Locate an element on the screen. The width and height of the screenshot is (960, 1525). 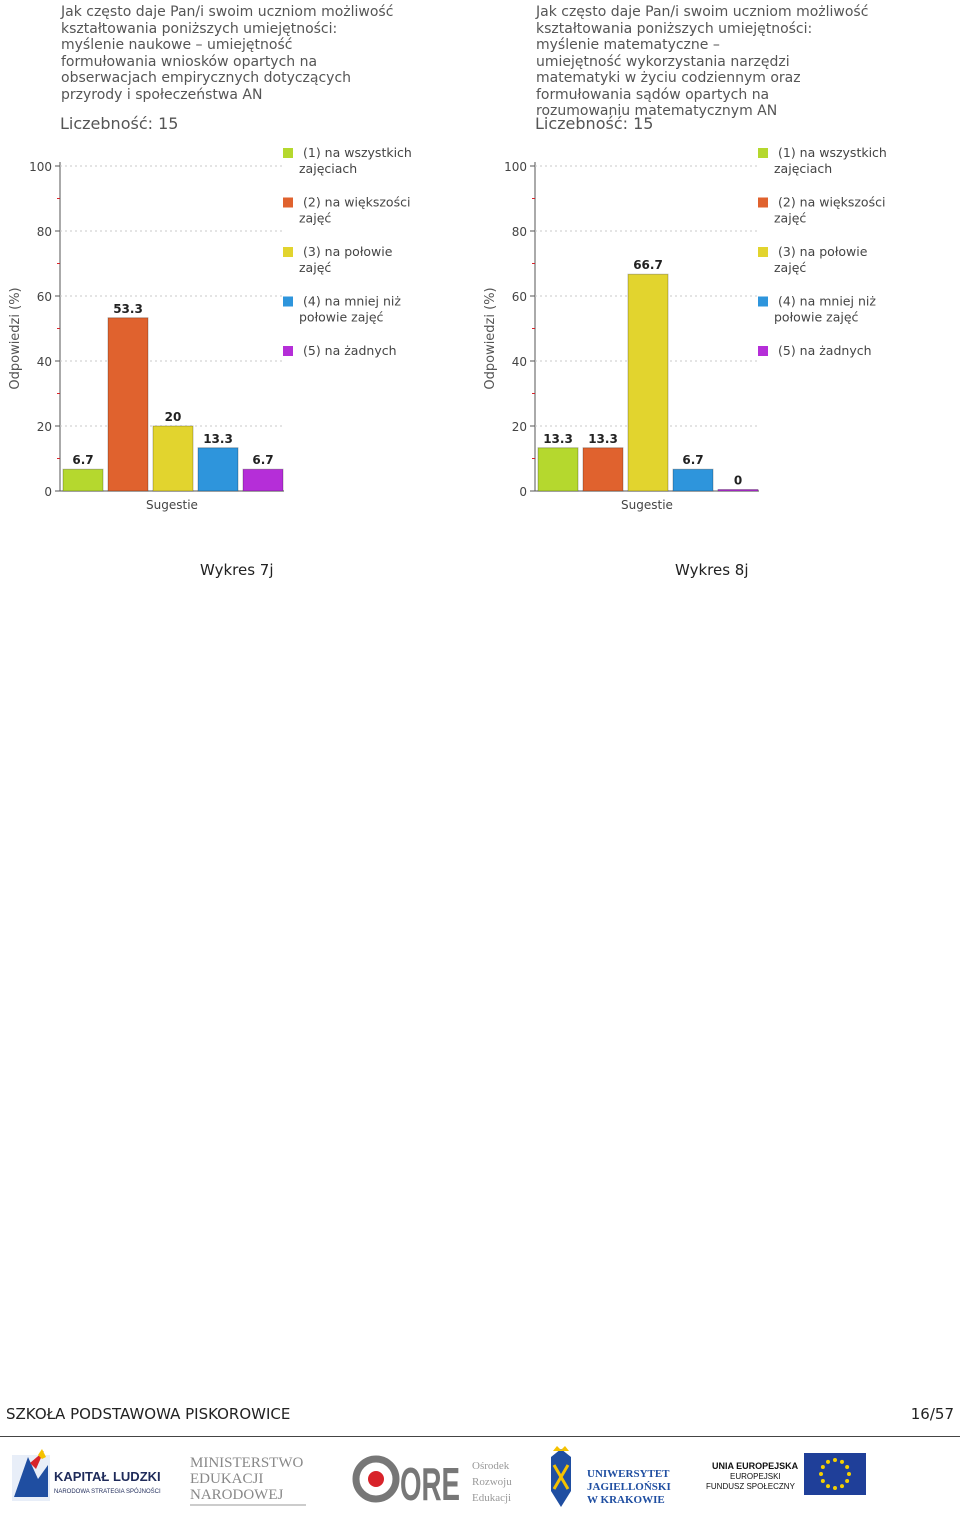
uj-logo: UNIWERSYTET JAGIELLOŃSKI W KRAKOWIE is located at coordinates (611, 1476).